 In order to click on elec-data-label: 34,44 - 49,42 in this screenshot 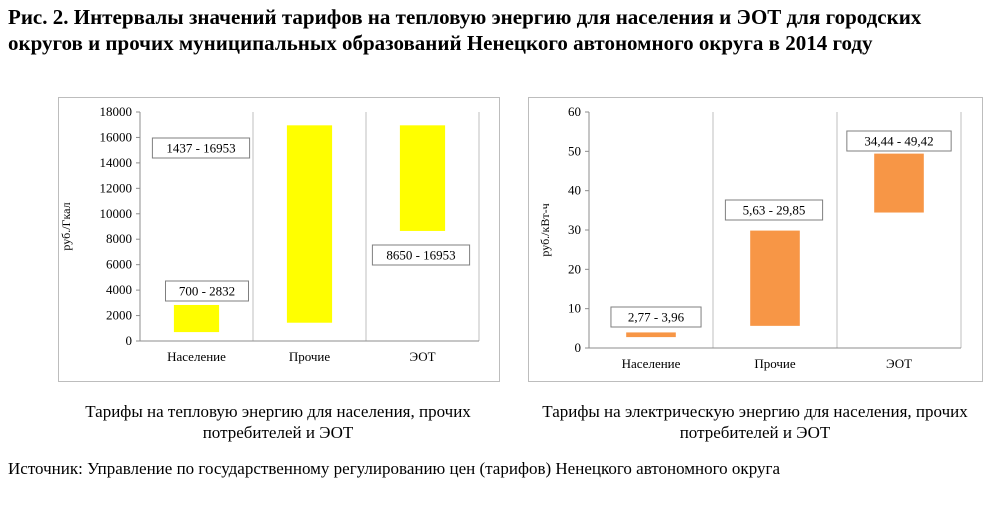, I will do `click(899, 141)`.